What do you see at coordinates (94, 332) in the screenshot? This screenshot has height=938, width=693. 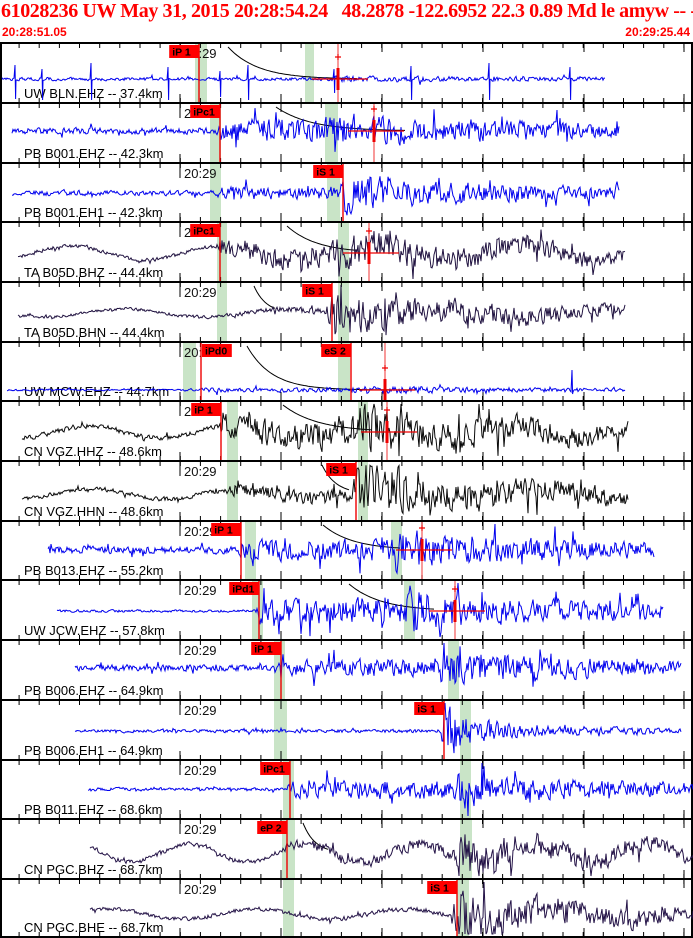 I see `station-label: TA B05D.BHN -- 44.4km` at bounding box center [94, 332].